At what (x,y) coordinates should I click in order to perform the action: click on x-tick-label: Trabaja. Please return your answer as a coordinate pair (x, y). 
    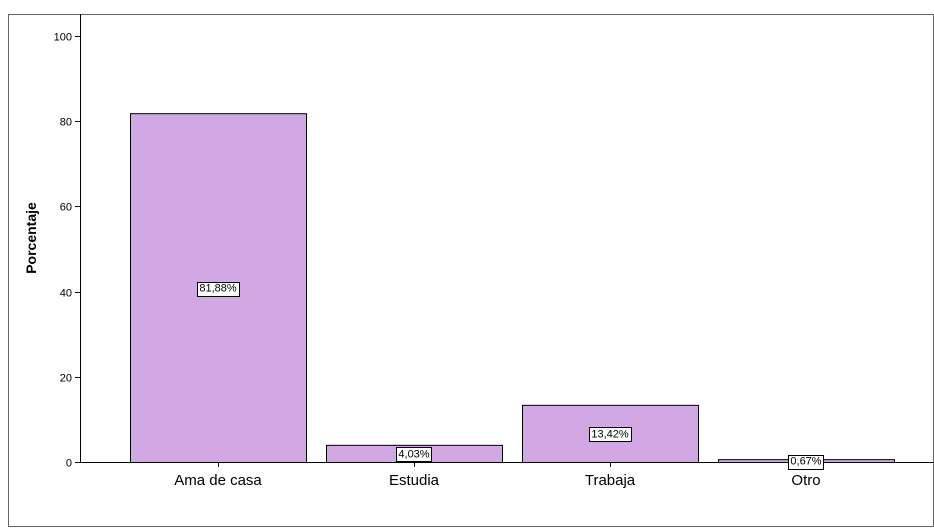
    Looking at the image, I should click on (610, 480).